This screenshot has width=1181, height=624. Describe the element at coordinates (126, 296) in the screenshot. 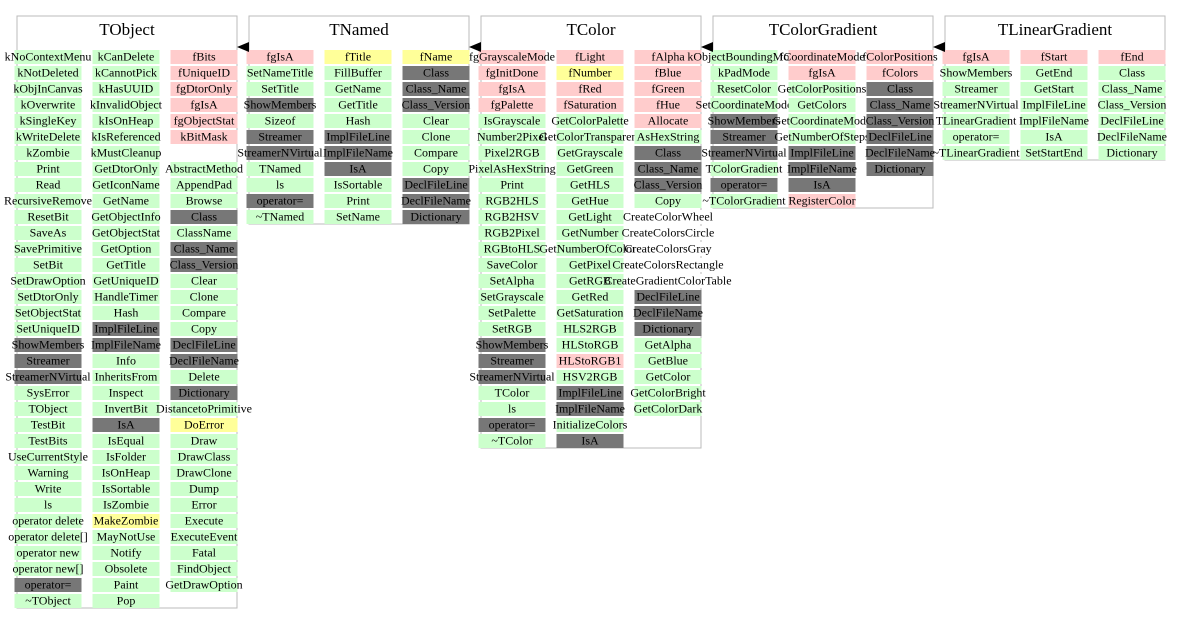

I see `member-label: HandleTimer` at that location.